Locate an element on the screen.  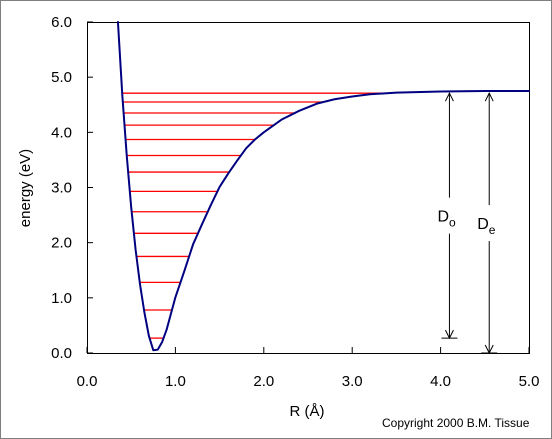
De-label-subscript: e is located at coordinates (492, 230).